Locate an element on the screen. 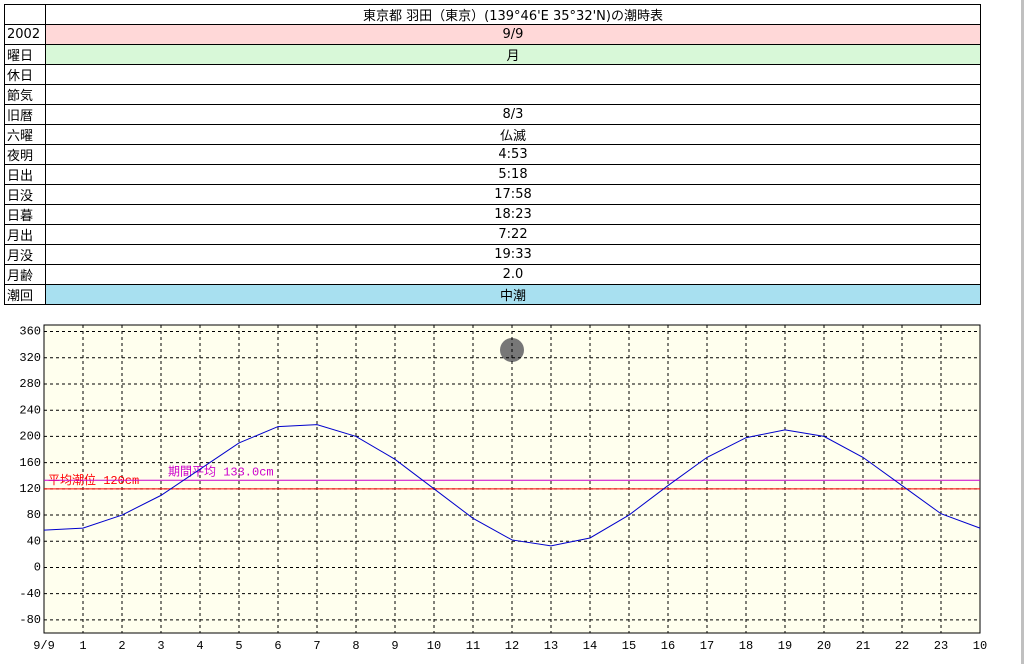  table-row: 月没 19:33 is located at coordinates (492, 254).